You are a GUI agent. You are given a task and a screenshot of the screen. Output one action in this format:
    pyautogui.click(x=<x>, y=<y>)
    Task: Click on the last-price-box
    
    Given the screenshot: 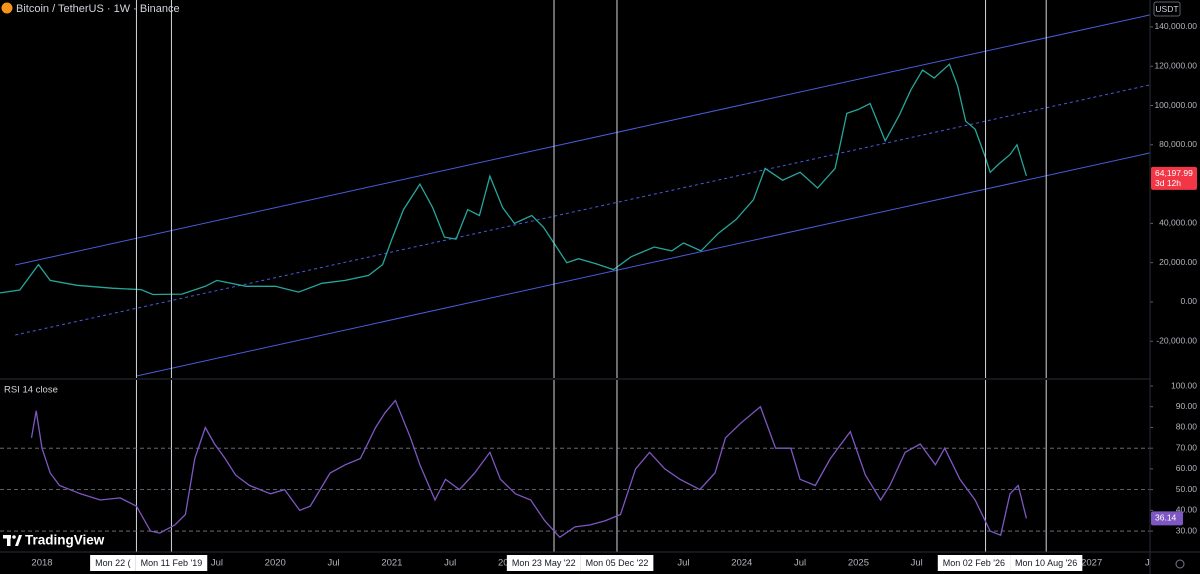 What is the action you would take?
    pyautogui.click(x=1174, y=178)
    